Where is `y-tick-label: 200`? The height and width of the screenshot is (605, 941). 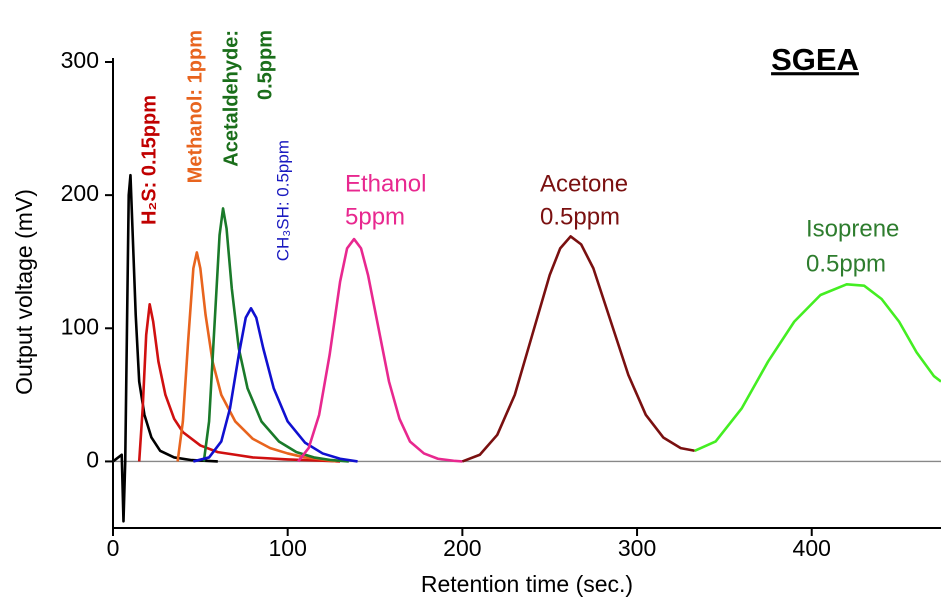
y-tick-label: 200 is located at coordinates (80, 193).